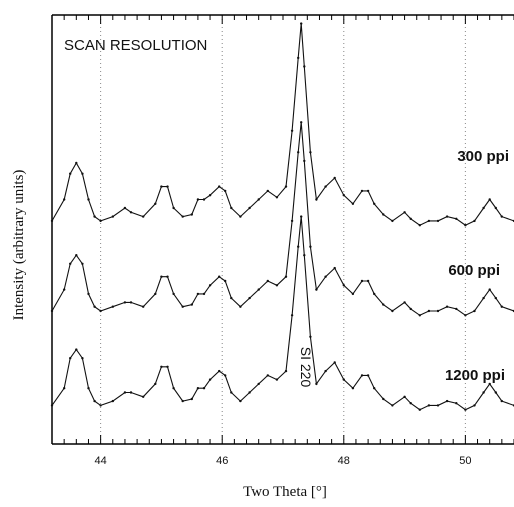 The image size is (514, 507). What do you see at coordinates (475, 375) in the screenshot?
I see `series-label-1200ppi: 1200 ppi` at bounding box center [475, 375].